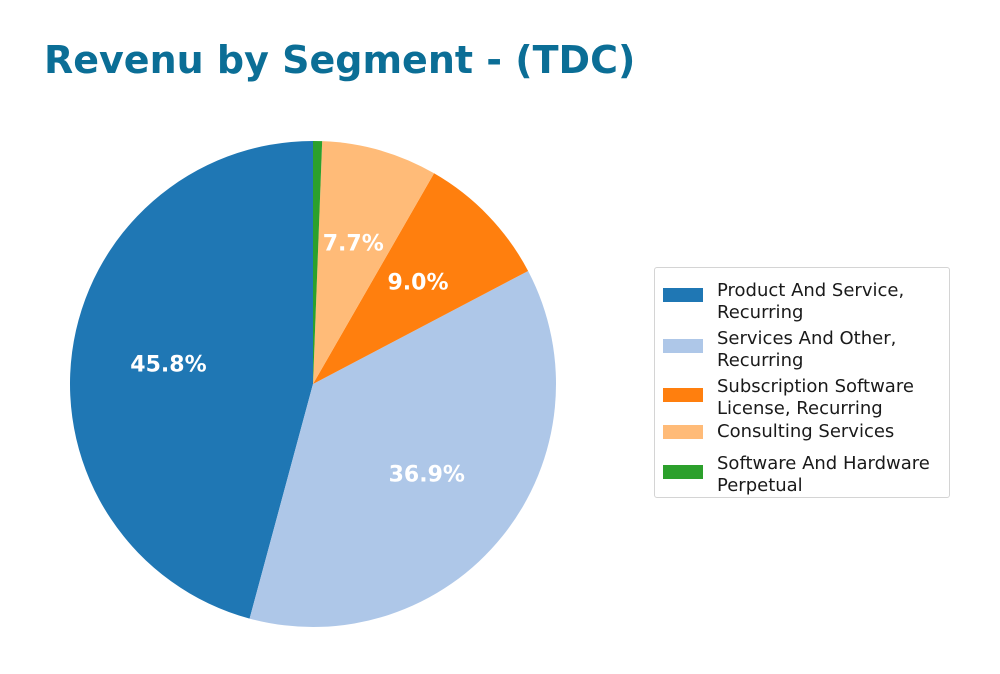 This screenshot has height=674, width=1000. I want to click on slice-percent-label: 9.0%, so click(418, 282).